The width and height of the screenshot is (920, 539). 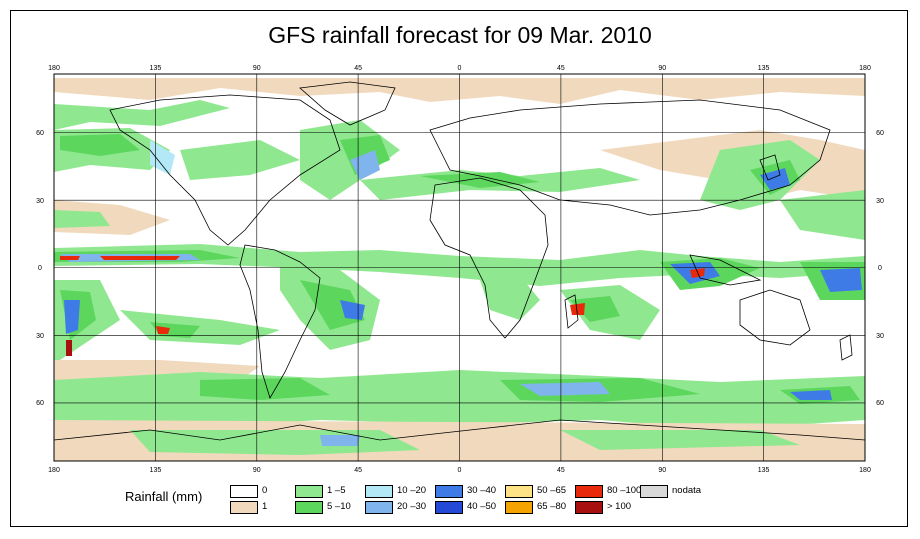 I want to click on lat-ticks-right: 60 30 0 30 60, so click(x=880, y=268).